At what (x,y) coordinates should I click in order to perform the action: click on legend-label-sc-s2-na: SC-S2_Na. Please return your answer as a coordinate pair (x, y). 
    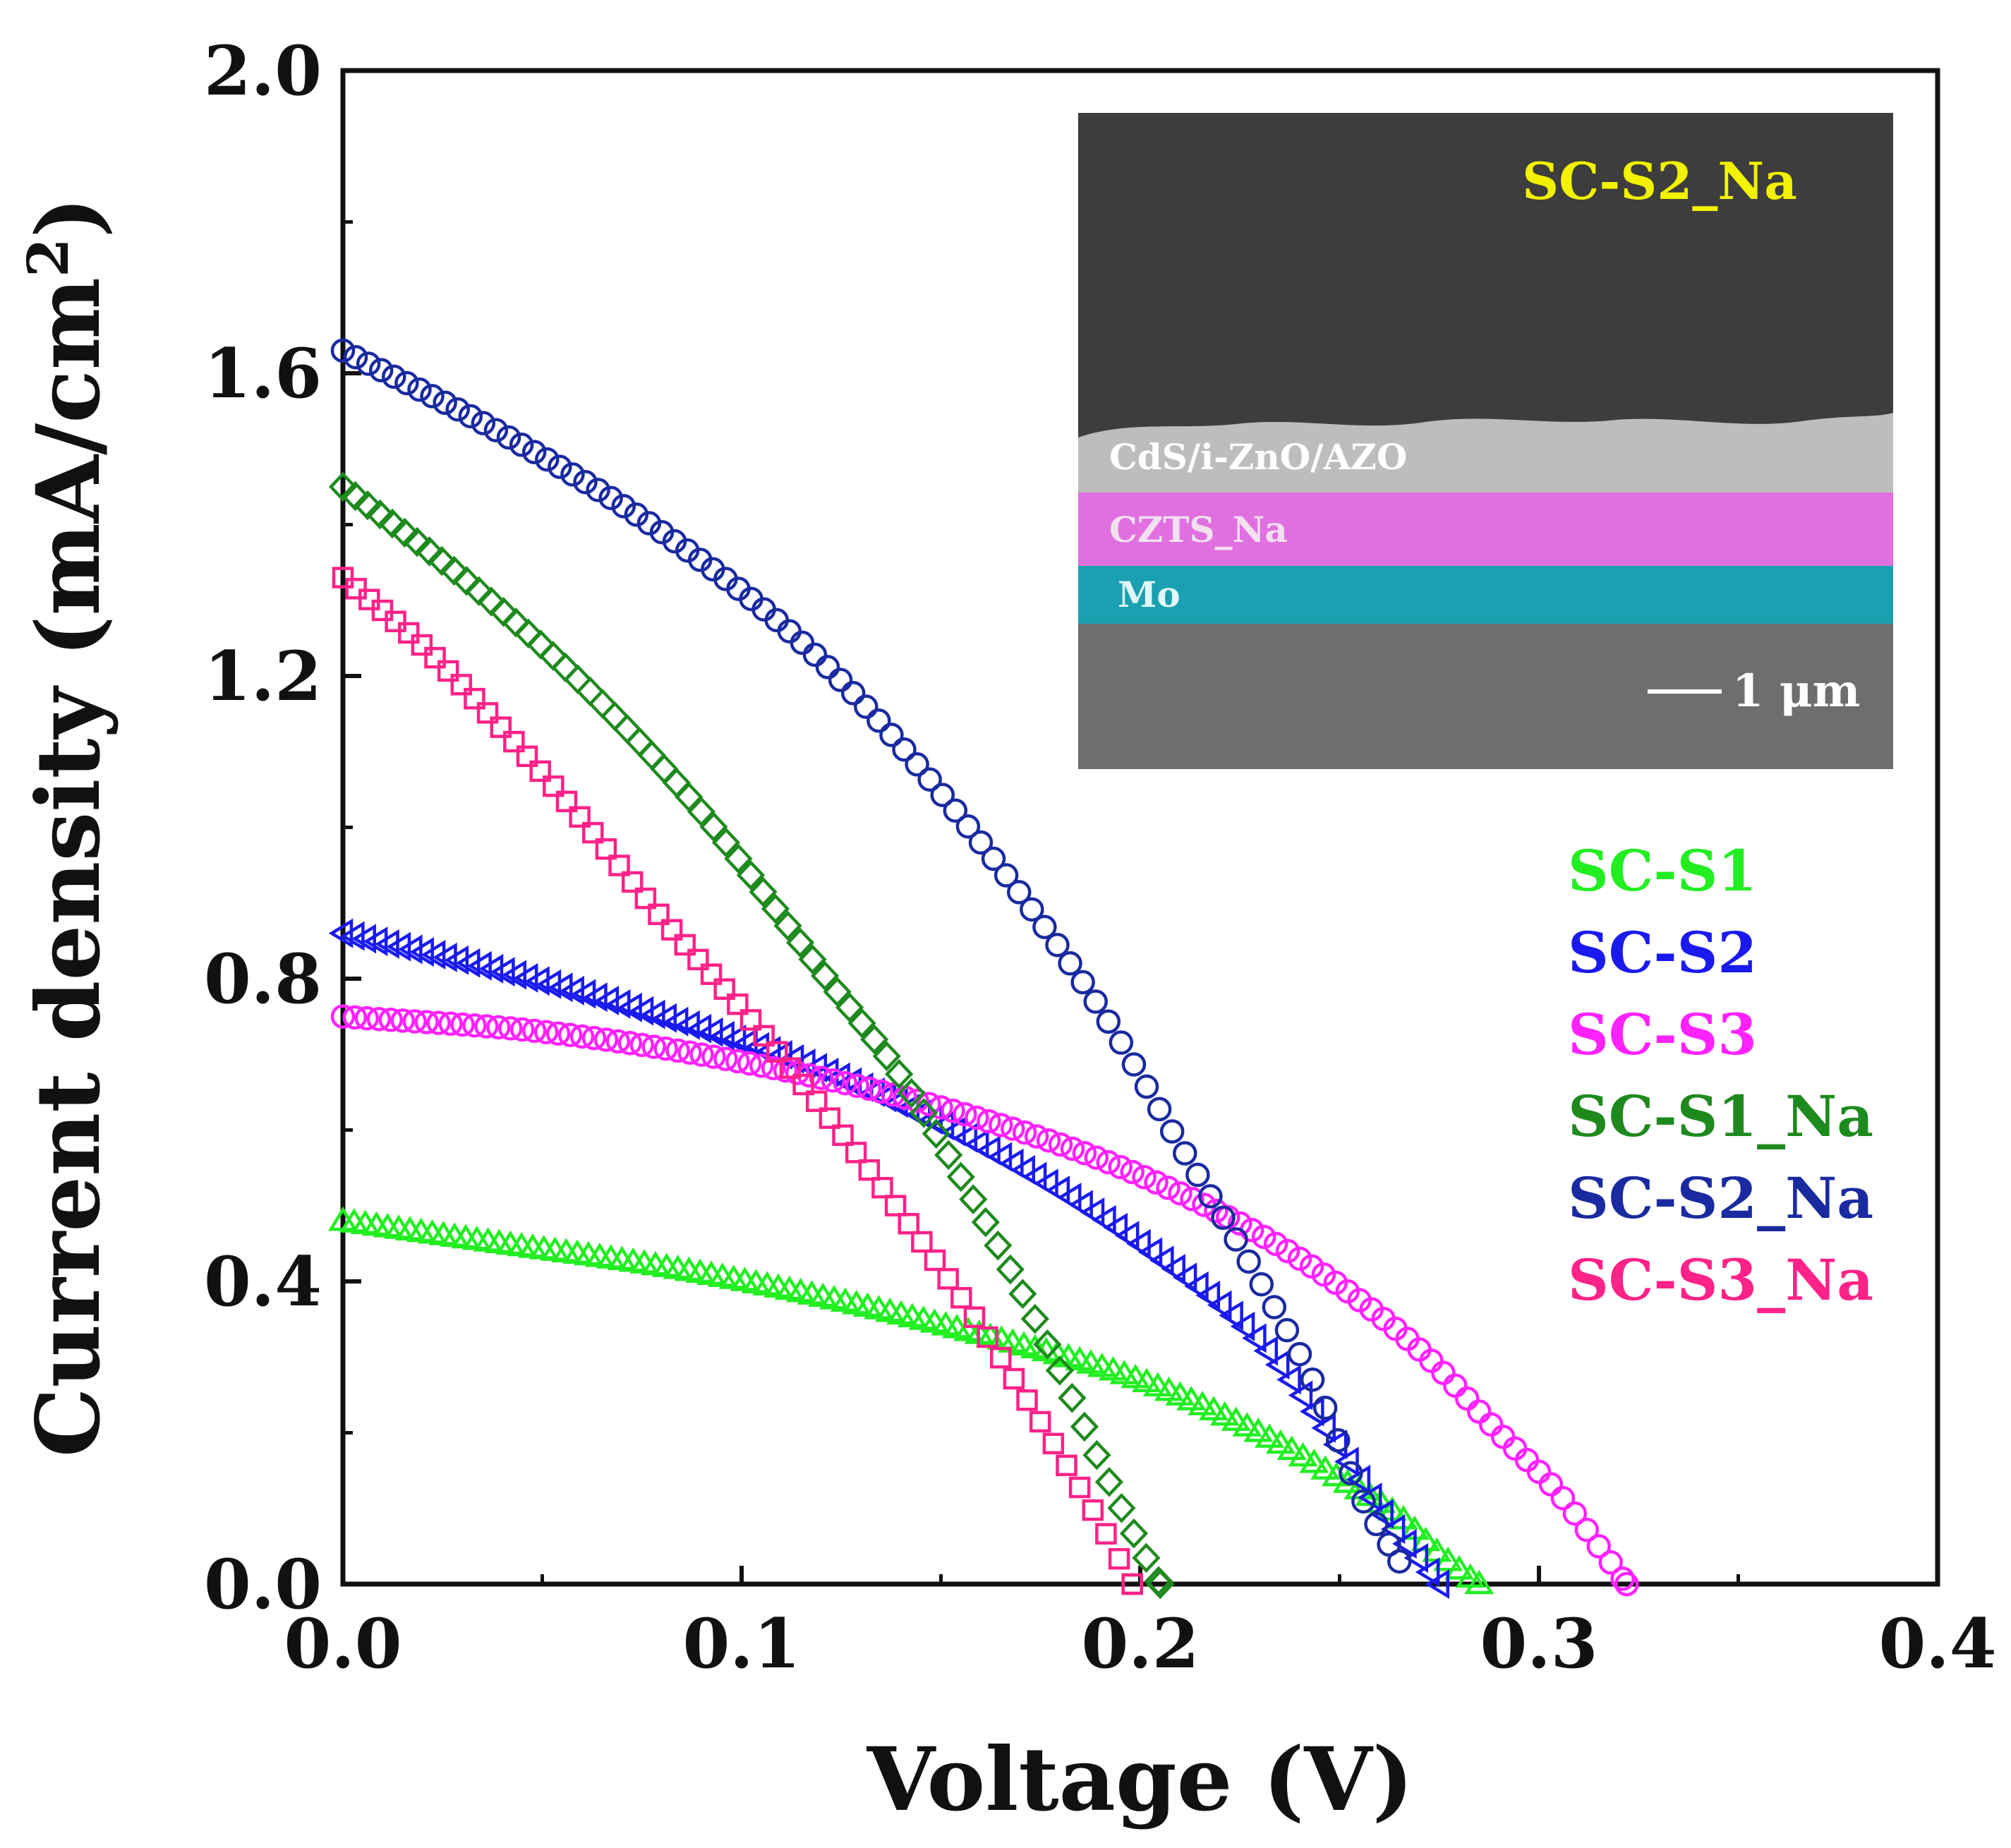
    Looking at the image, I should click on (1720, 1198).